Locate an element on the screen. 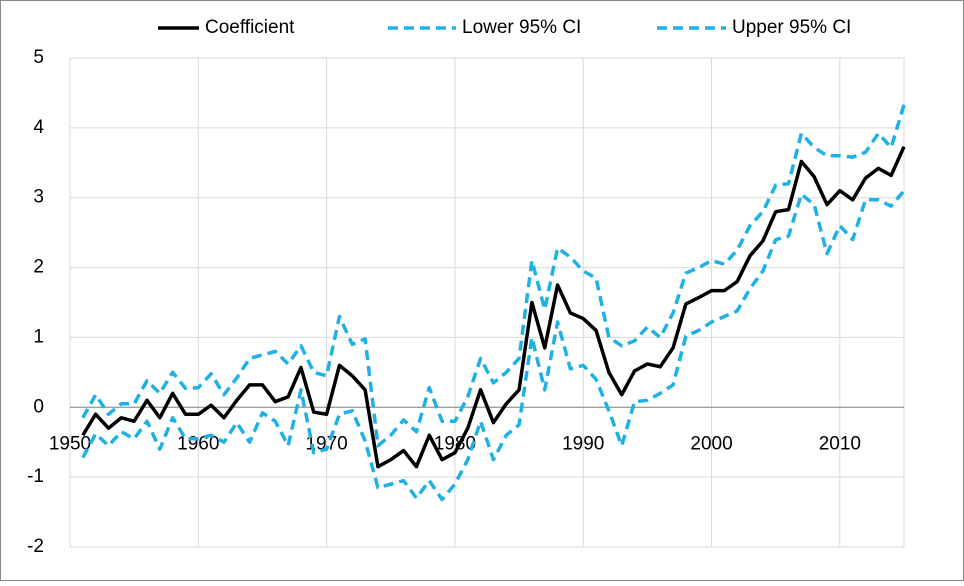 Image resolution: width=964 pixels, height=586 pixels. y-tick-label: 4 is located at coordinates (38, 127).